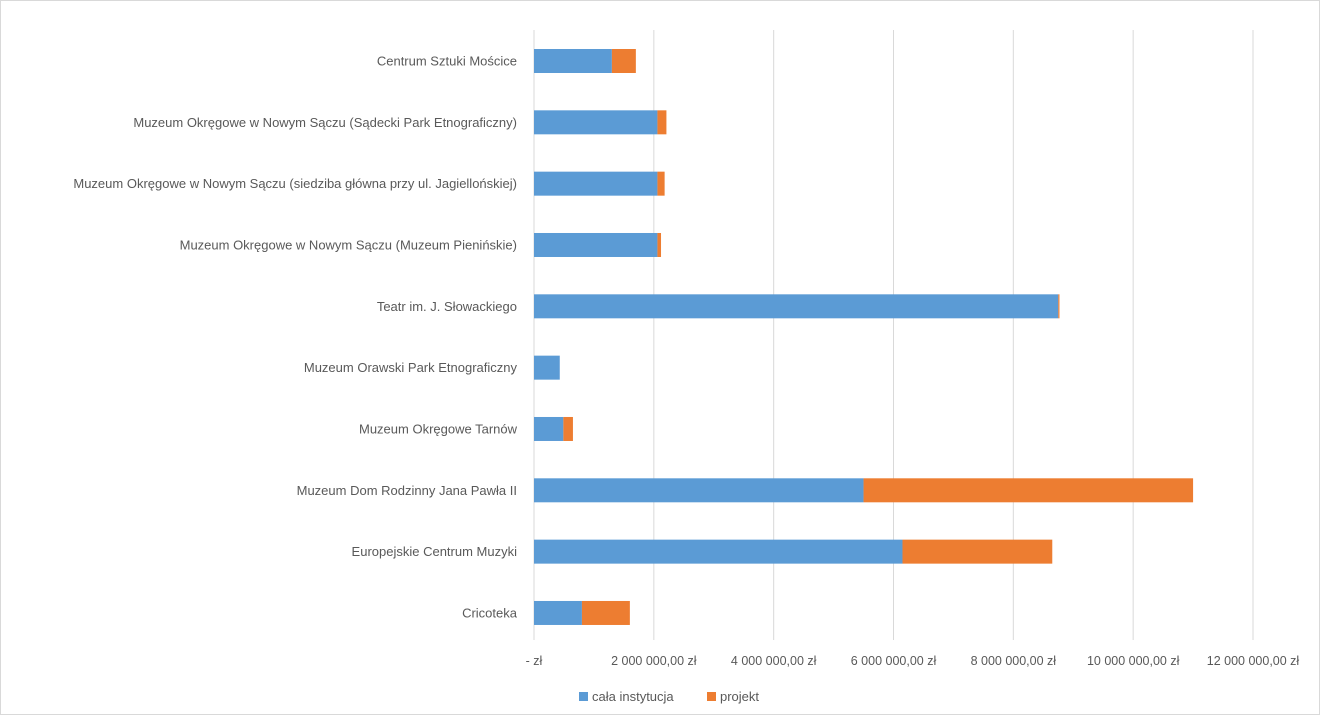 The image size is (1320, 715). What do you see at coordinates (447, 306) in the screenshot?
I see `category-label: Teatr im. J. Słowackiego` at bounding box center [447, 306].